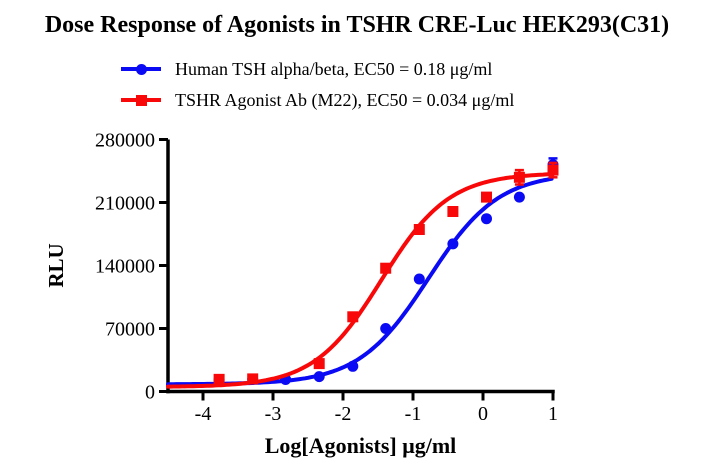 The height and width of the screenshot is (470, 714). What do you see at coordinates (203, 414) in the screenshot?
I see `x-tick-label: -4` at bounding box center [203, 414].